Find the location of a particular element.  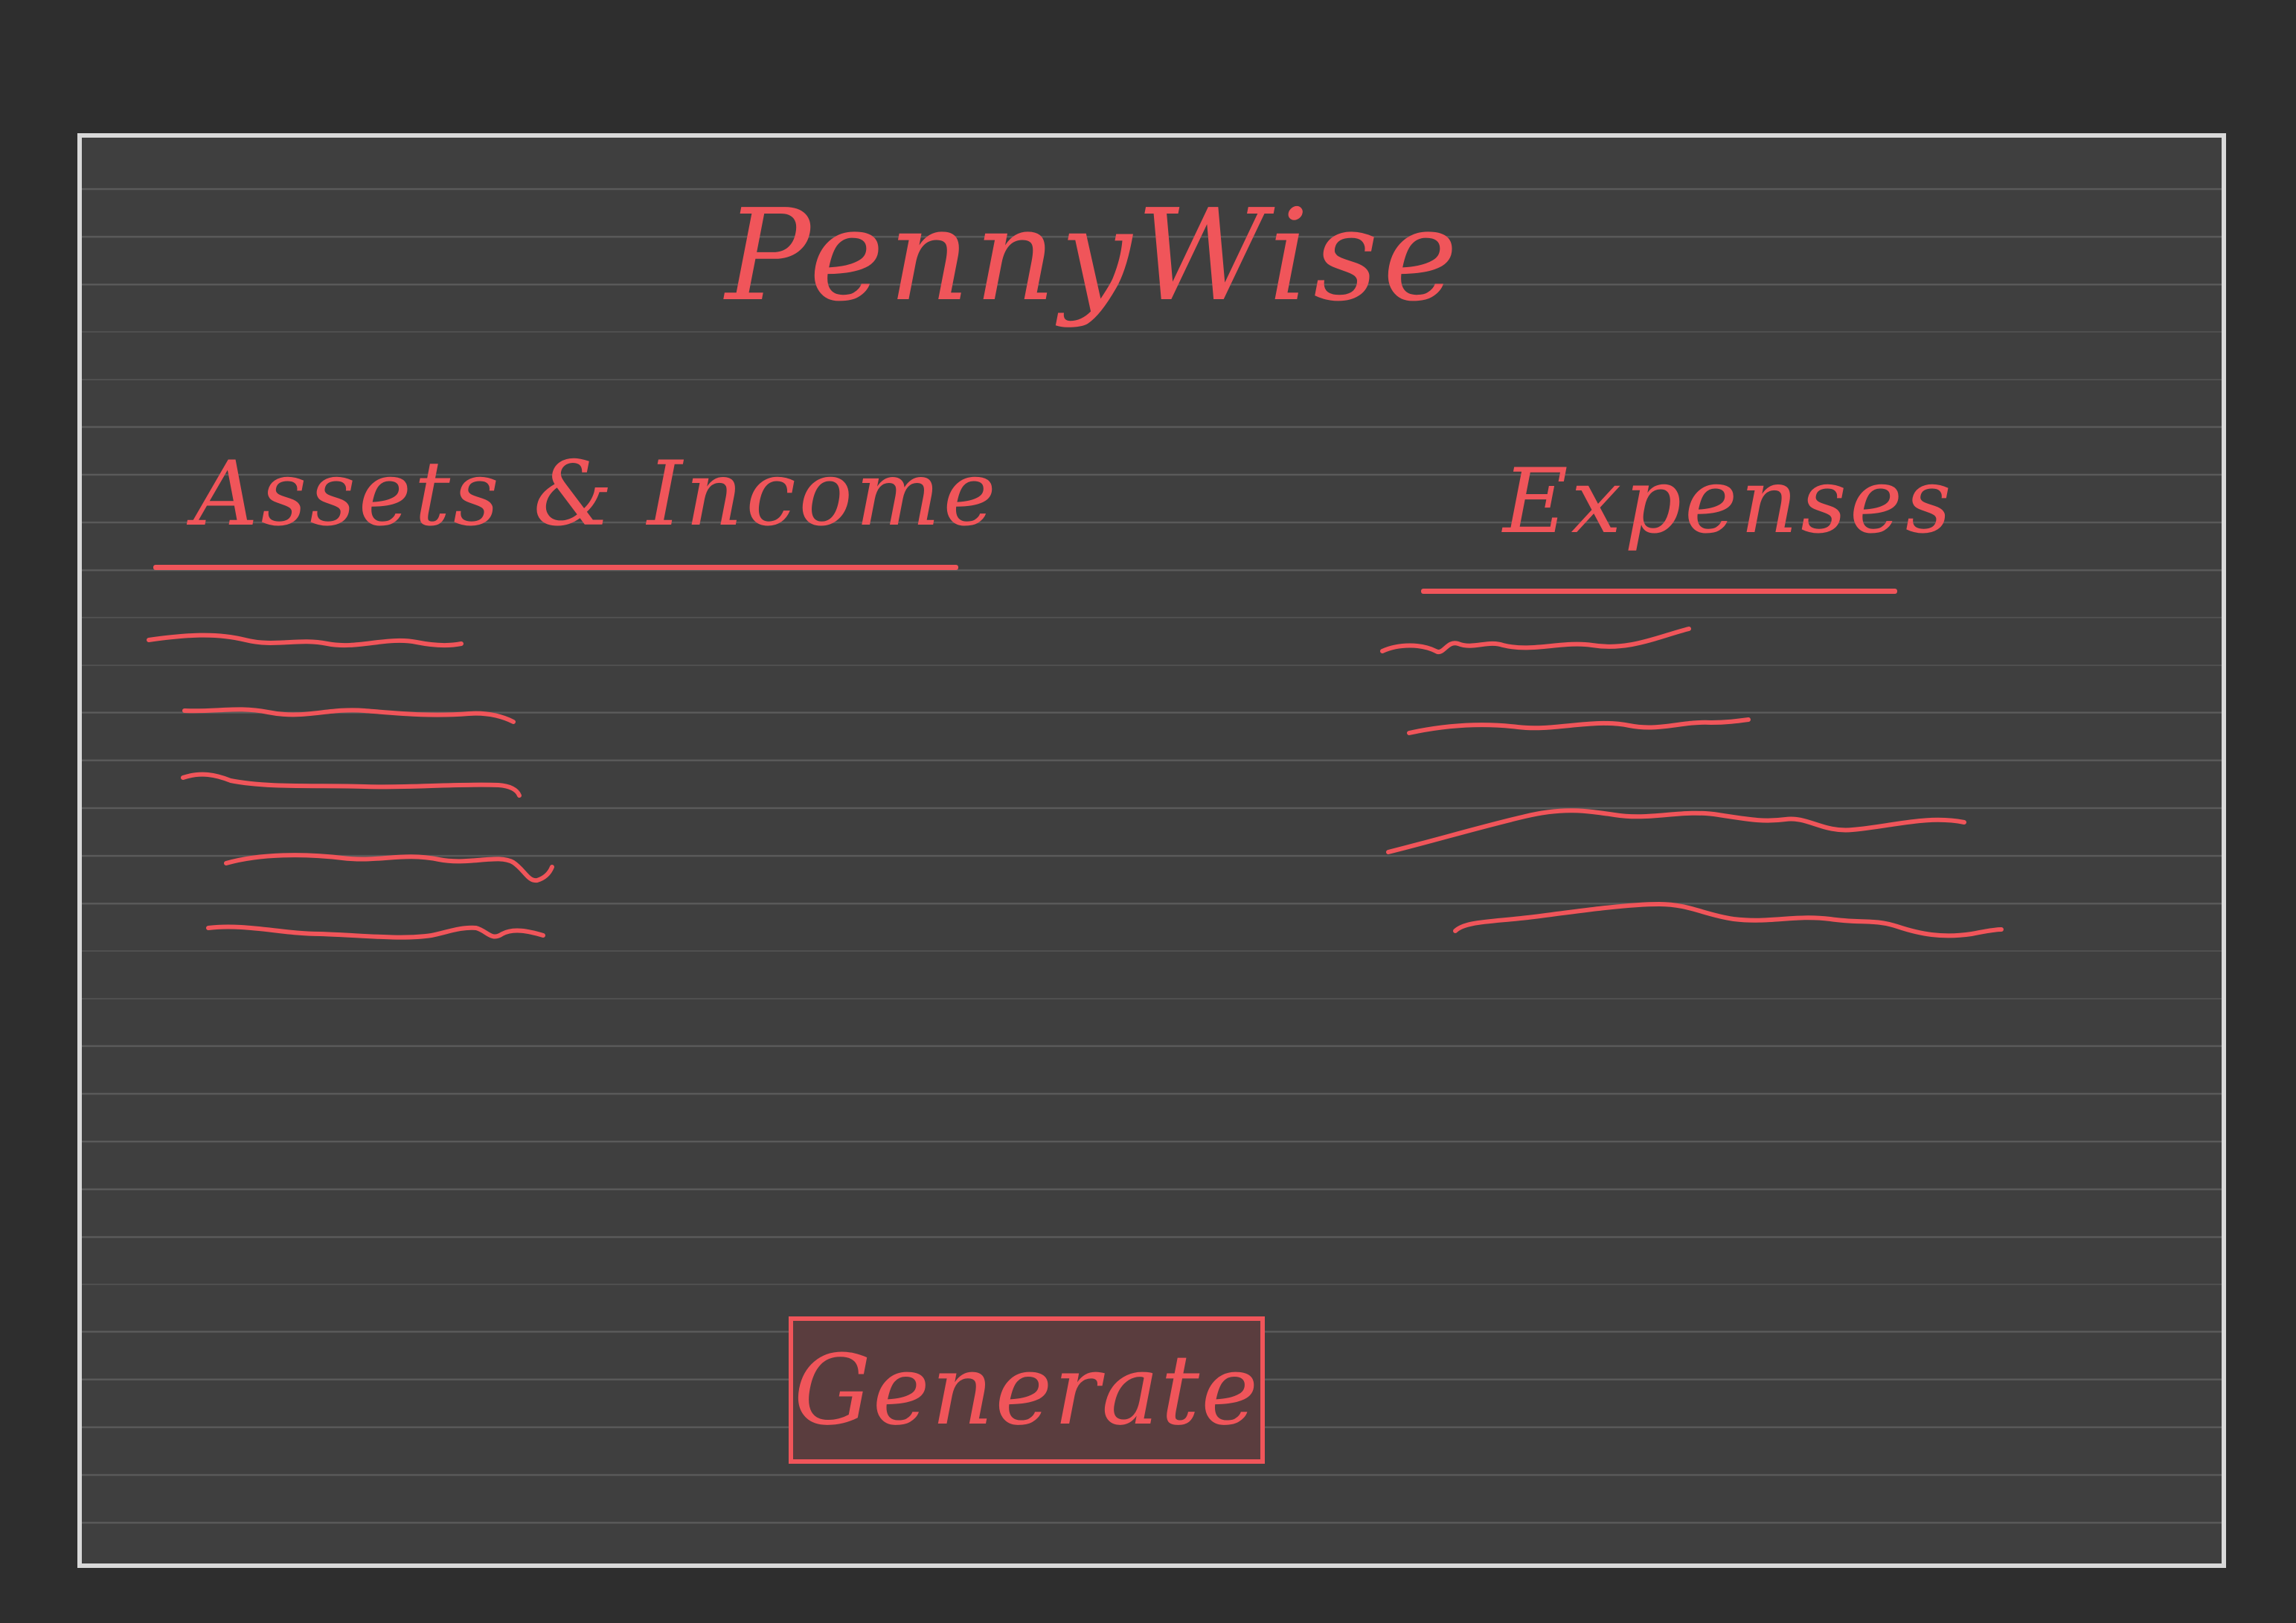

assets-income-heading-underline is located at coordinates (555, 567).